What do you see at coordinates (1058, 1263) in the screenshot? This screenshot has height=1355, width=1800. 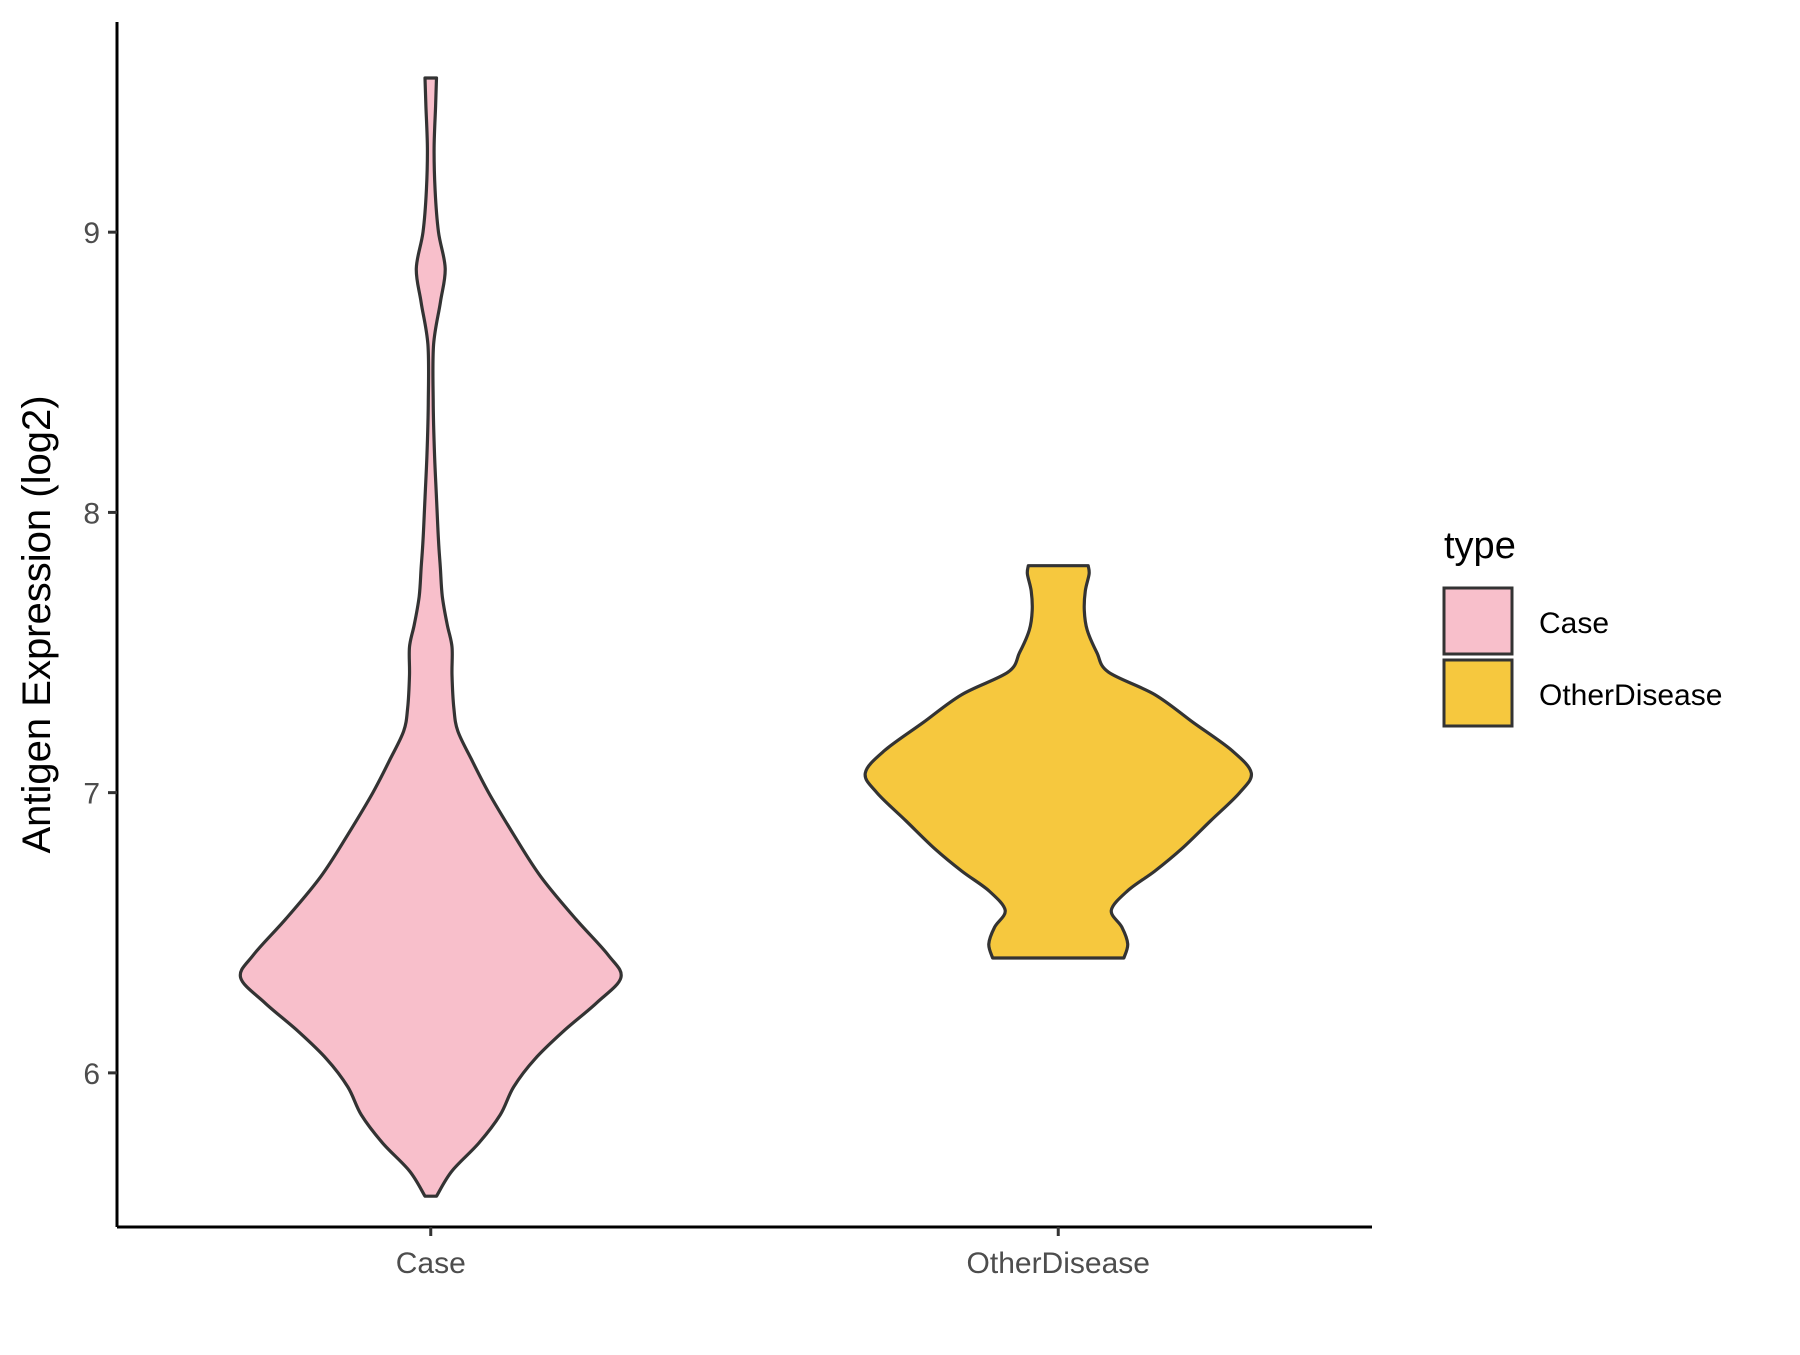 I see `x-tick-label: OtherDisease` at bounding box center [1058, 1263].